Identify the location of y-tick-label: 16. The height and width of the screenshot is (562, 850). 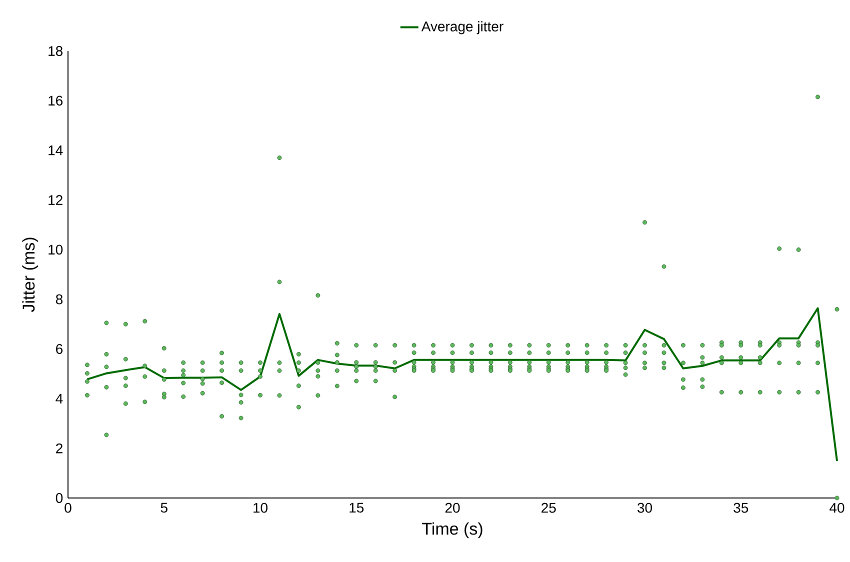
(55, 101).